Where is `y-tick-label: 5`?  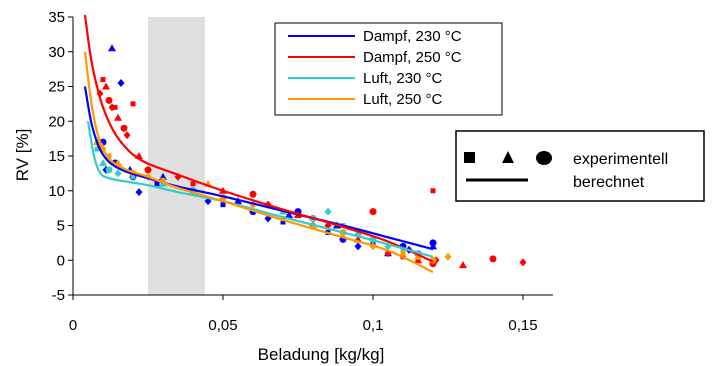
y-tick-label: 5 is located at coordinates (61, 226).